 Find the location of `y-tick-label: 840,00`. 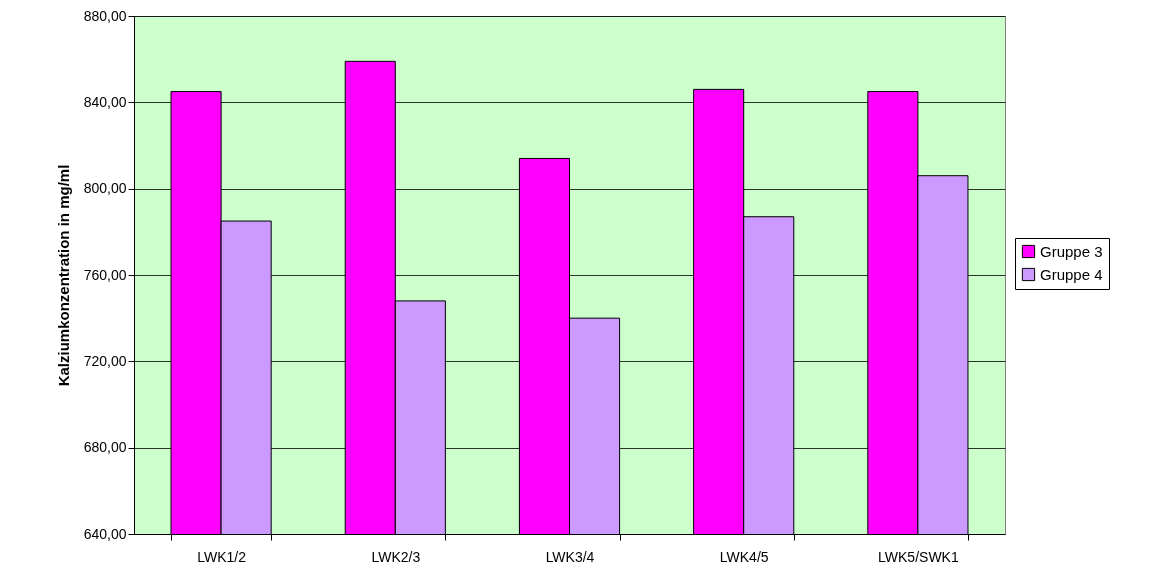

y-tick-label: 840,00 is located at coordinates (105, 101).